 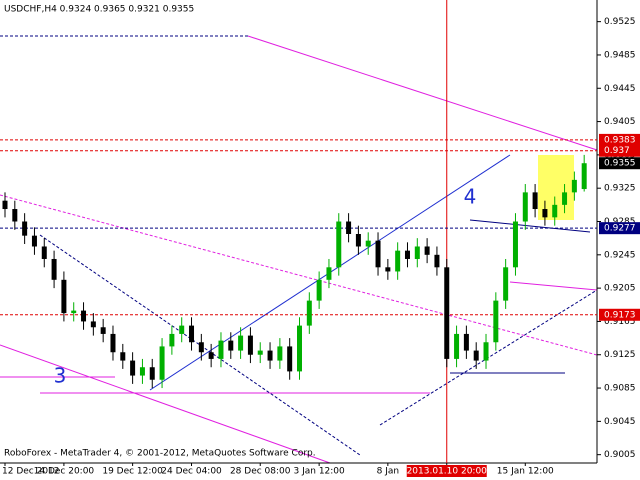 I want to click on y-tick-label: 0.9245, so click(x=620, y=255).